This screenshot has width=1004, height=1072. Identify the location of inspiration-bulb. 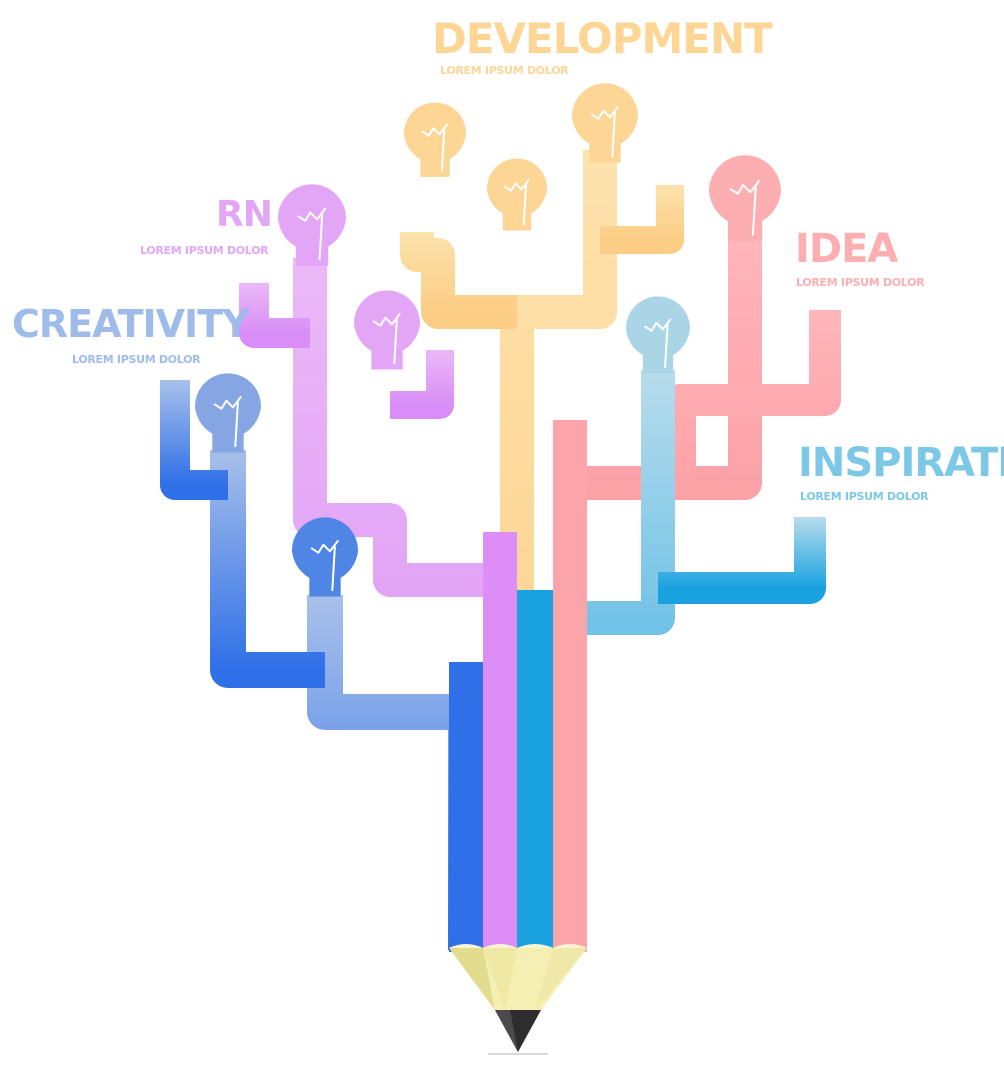
(658, 335).